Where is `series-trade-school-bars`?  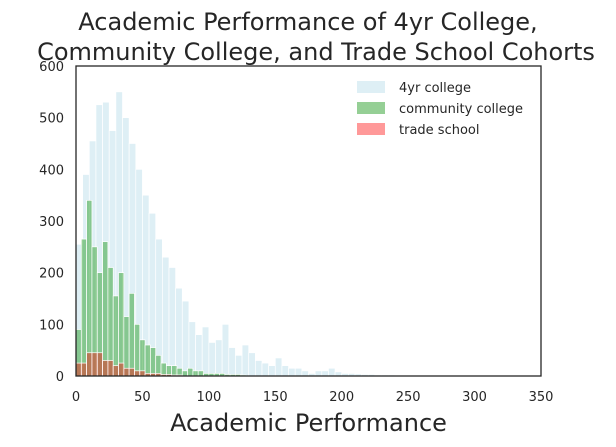 series-trade-school-bars is located at coordinates (129, 364).